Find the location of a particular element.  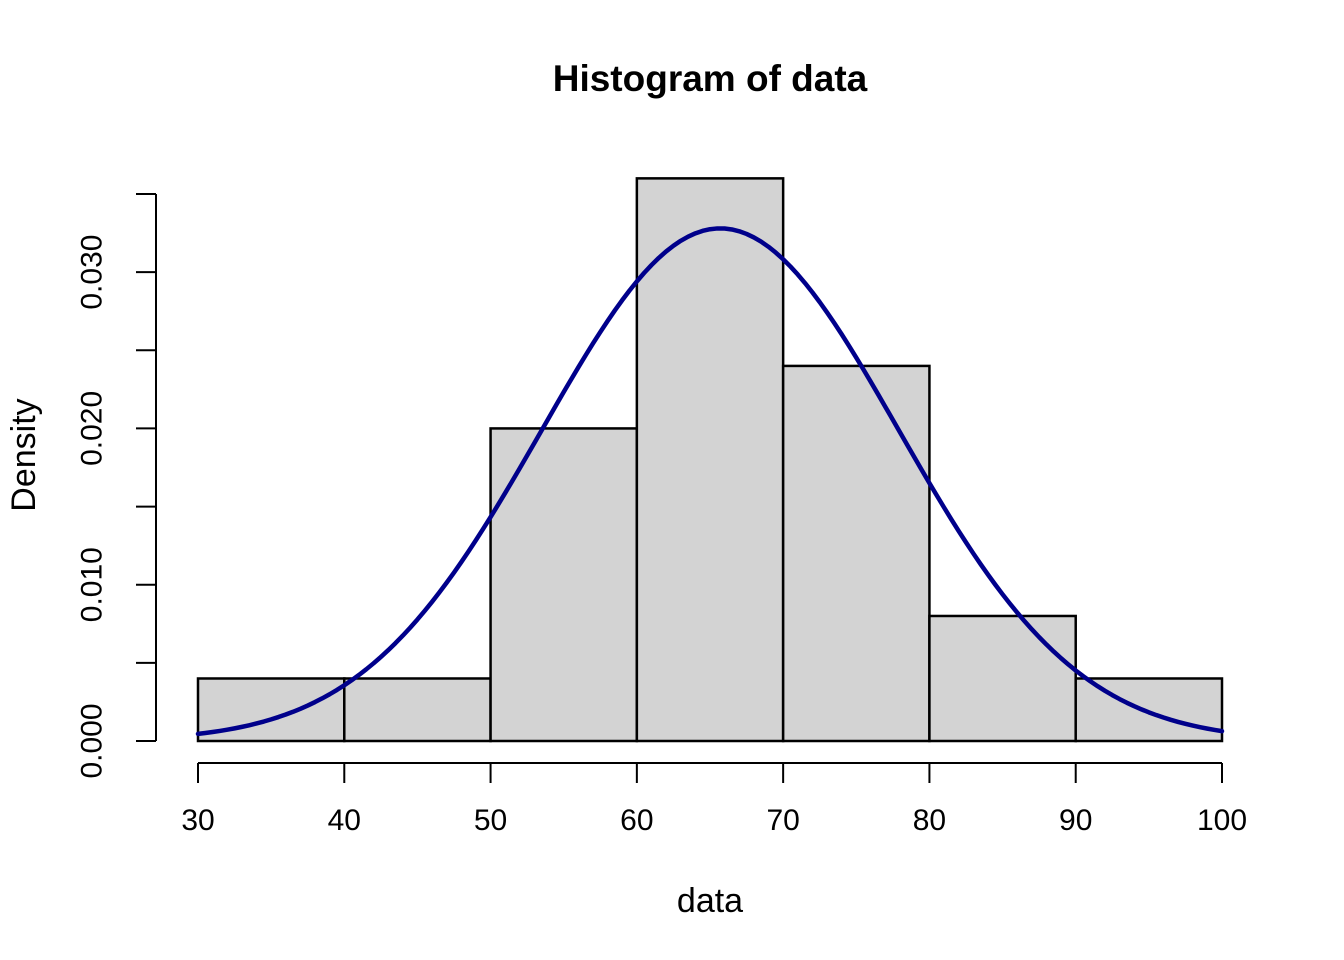

x-tick-label: 40 is located at coordinates (344, 820).